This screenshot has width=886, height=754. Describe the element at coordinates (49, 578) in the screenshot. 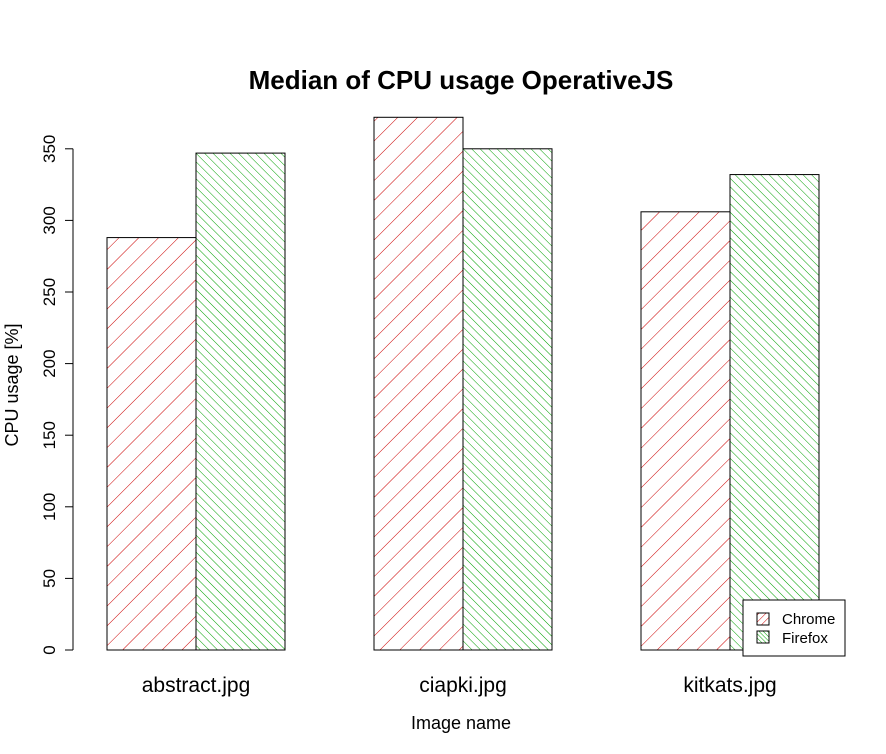

I see `y-tick-label: 50` at that location.